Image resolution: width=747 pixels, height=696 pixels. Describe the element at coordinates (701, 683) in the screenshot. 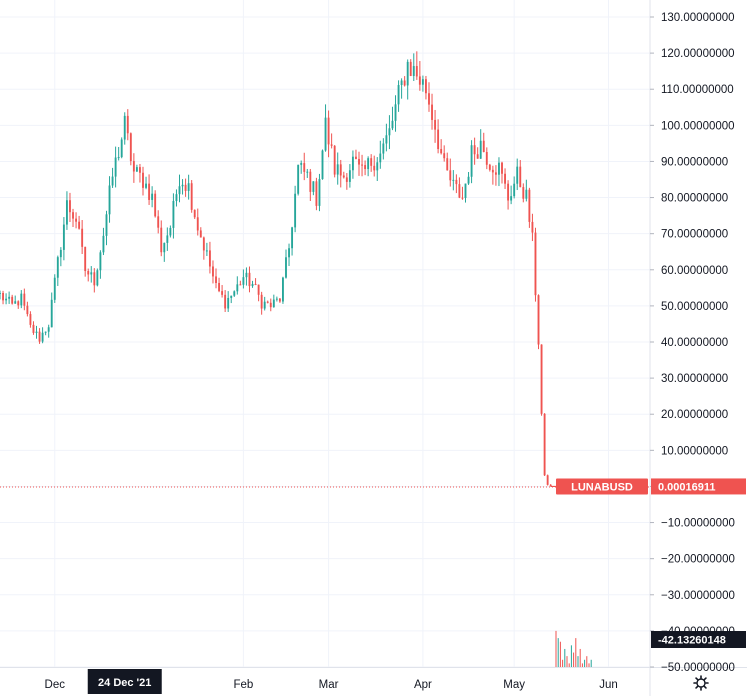

I see `settings-gear-icon` at that location.